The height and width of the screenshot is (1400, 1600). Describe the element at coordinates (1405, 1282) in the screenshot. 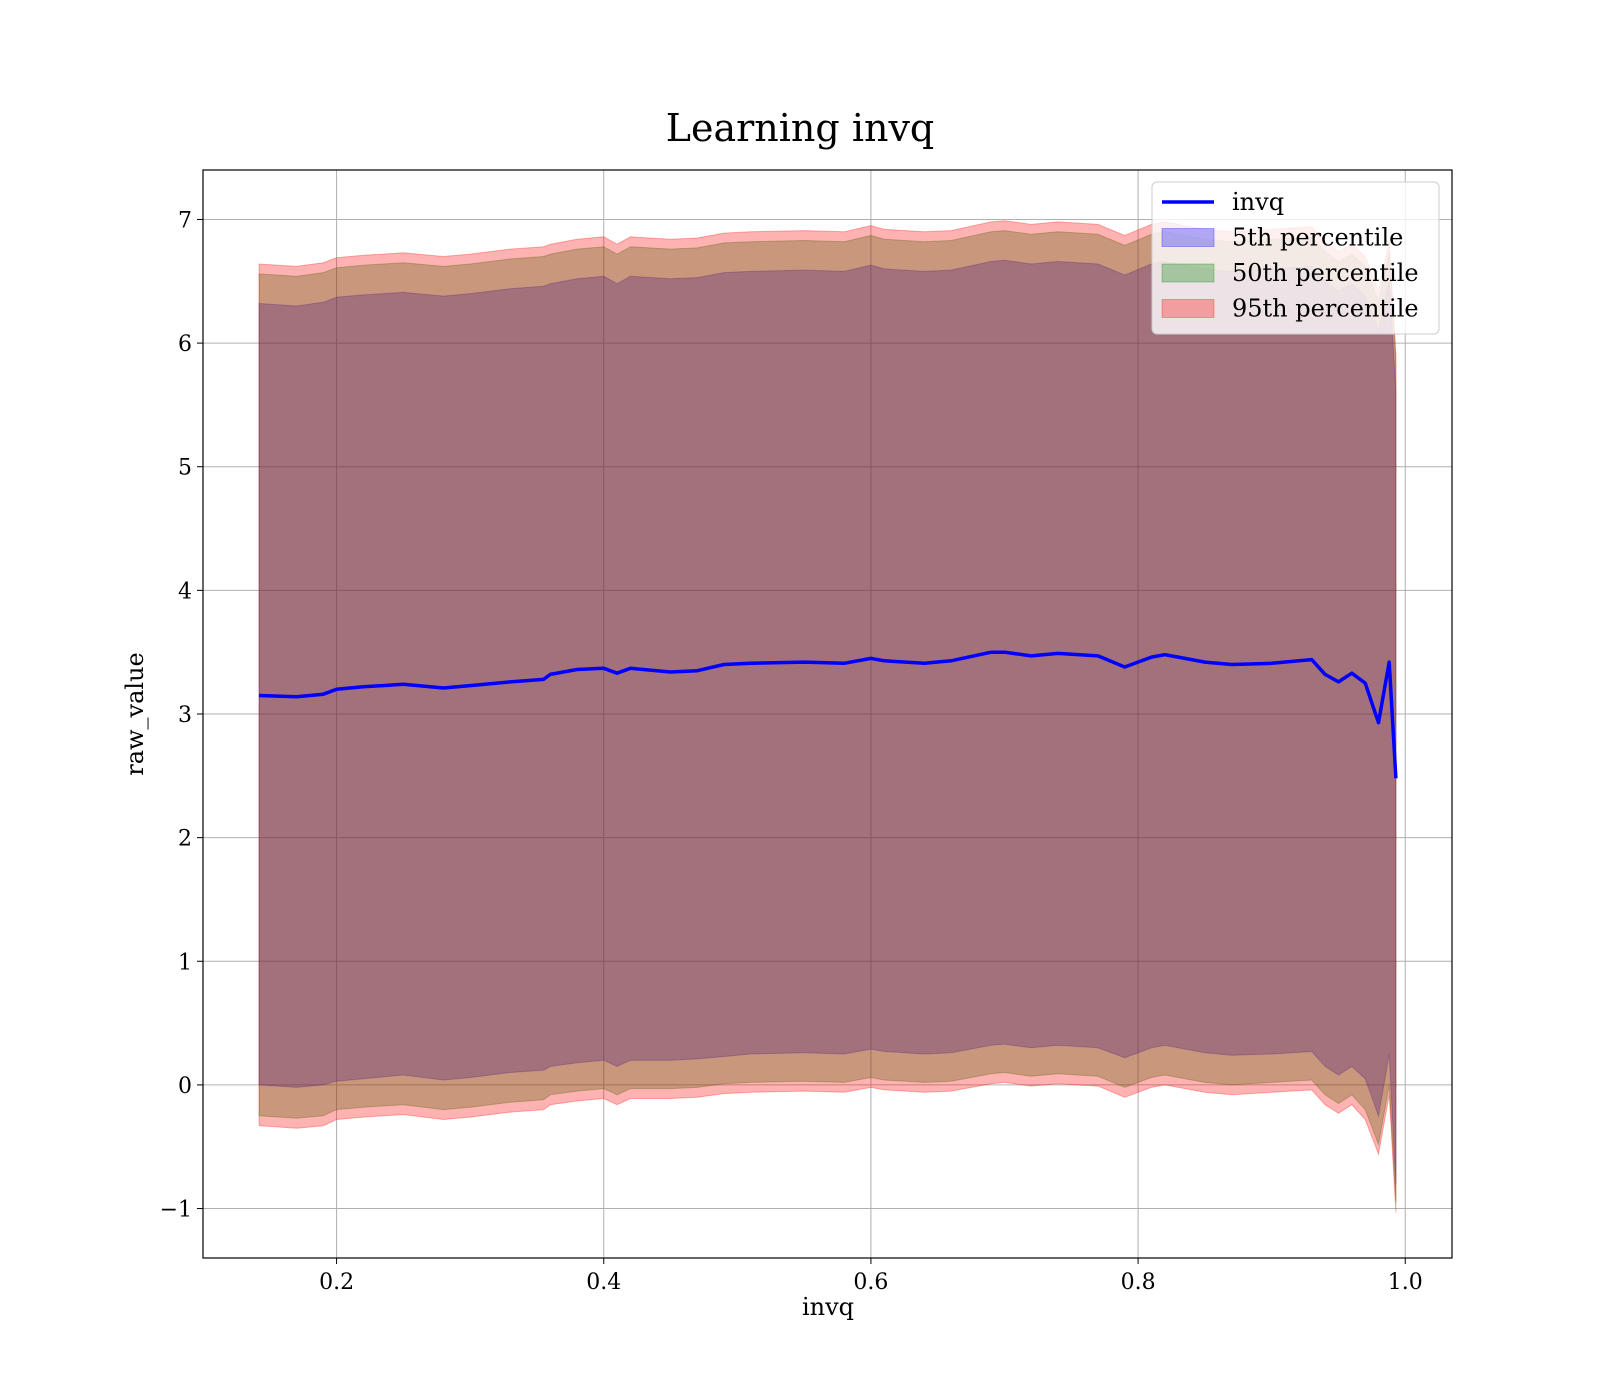

I see `x-tick-label: 1.0` at that location.